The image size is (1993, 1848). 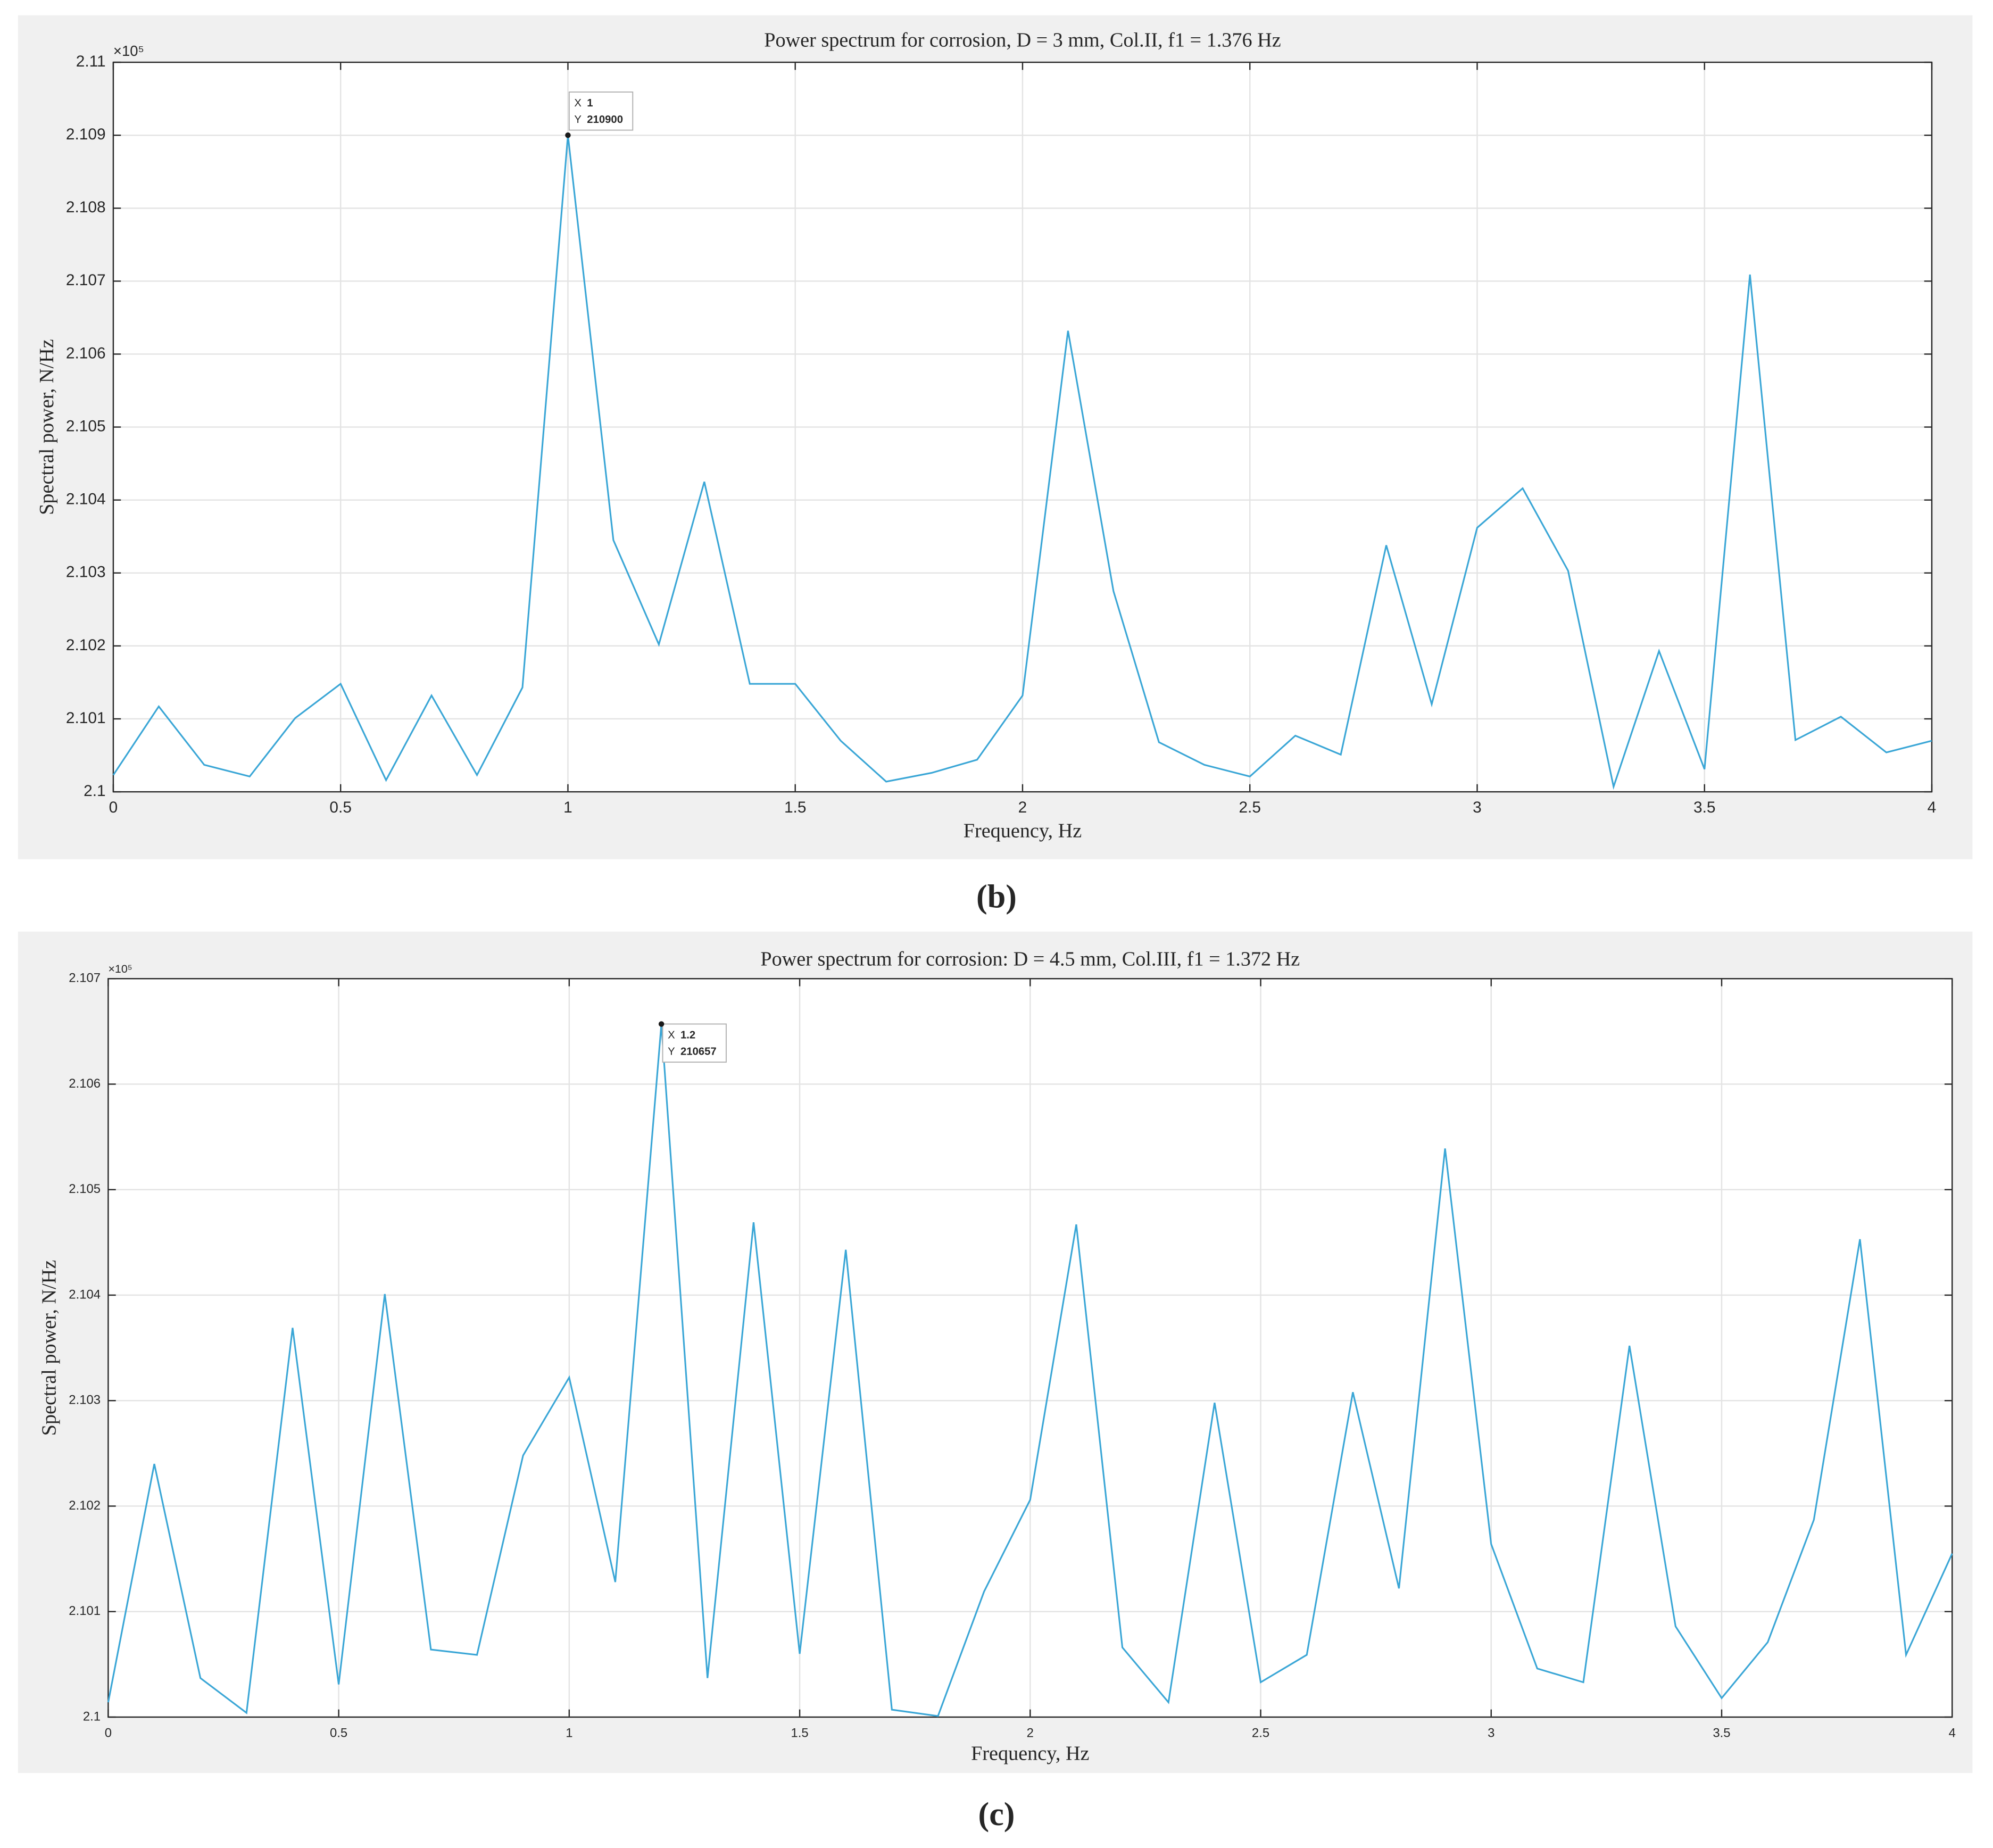 What do you see at coordinates (590, 103) in the screenshot?
I see `datatip-x-value: 1` at bounding box center [590, 103].